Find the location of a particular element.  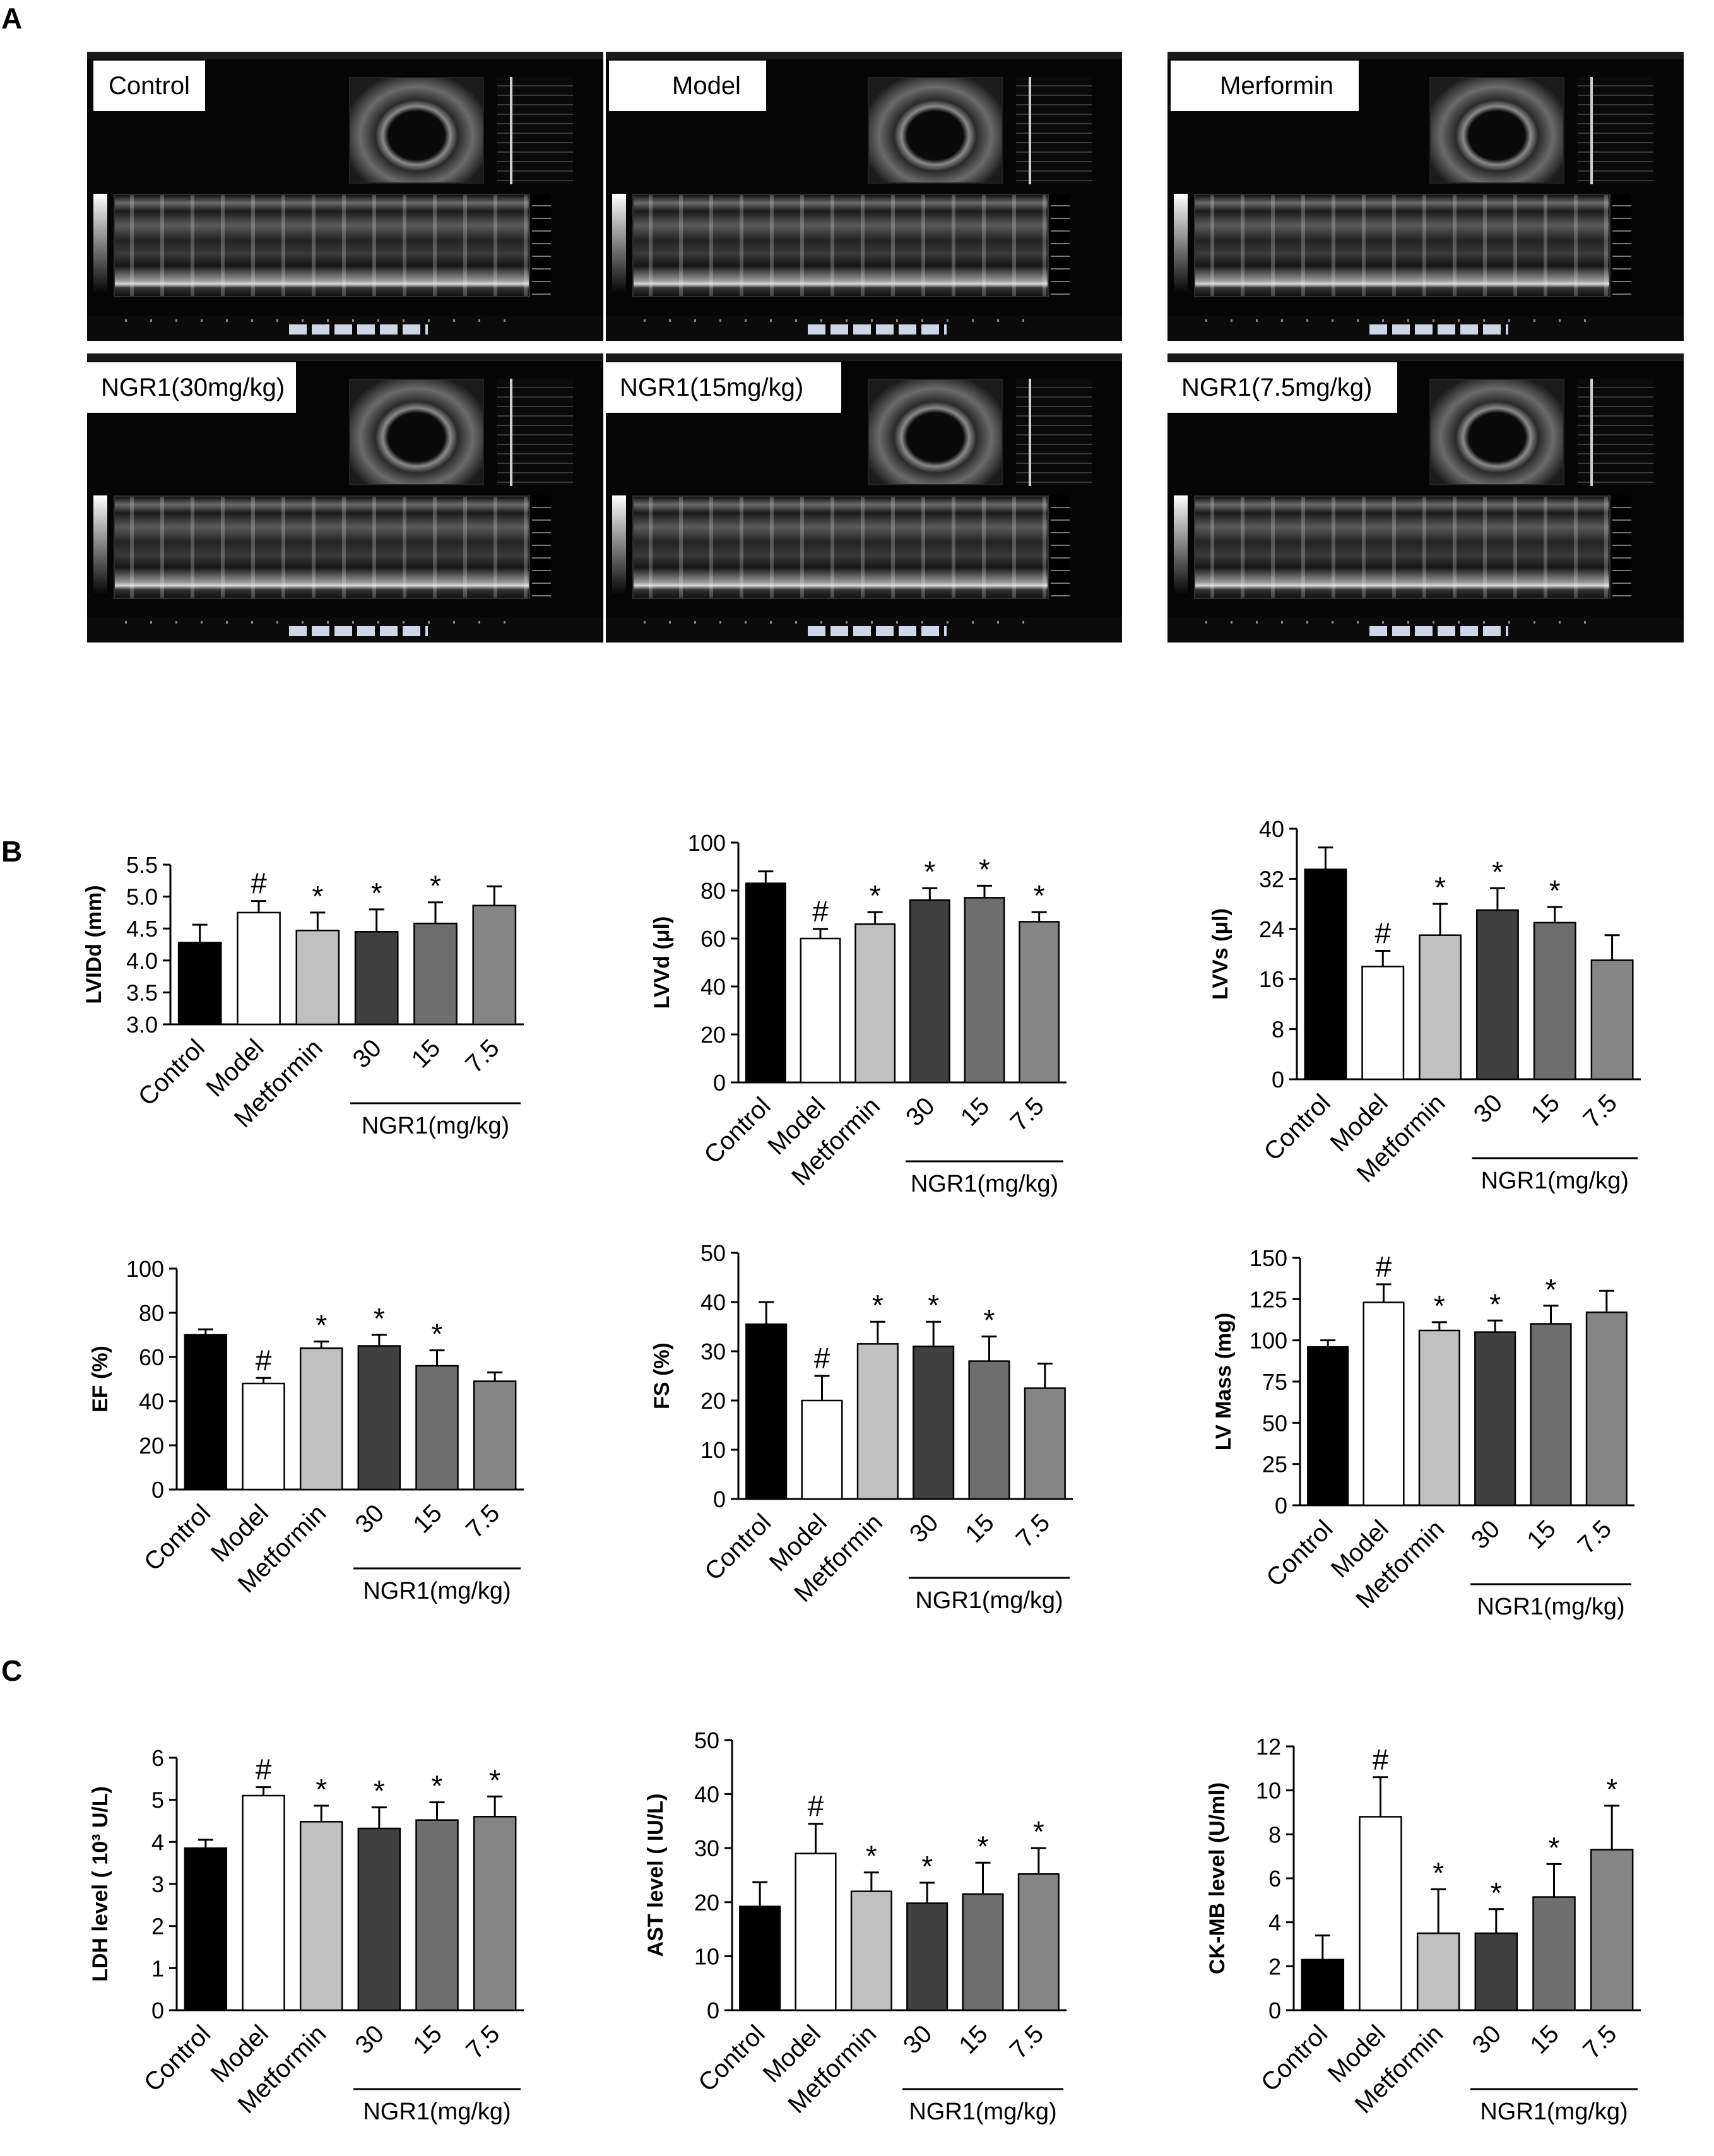

y-axis-title: LVIDd (mm) is located at coordinates (94, 945).